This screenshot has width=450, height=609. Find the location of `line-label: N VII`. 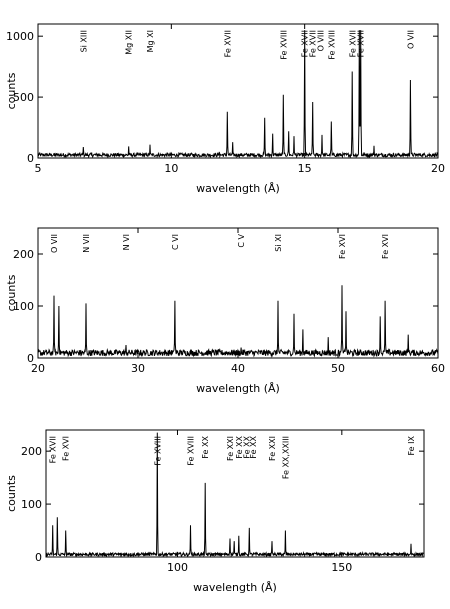

line-label: N VII is located at coordinates (86, 243).